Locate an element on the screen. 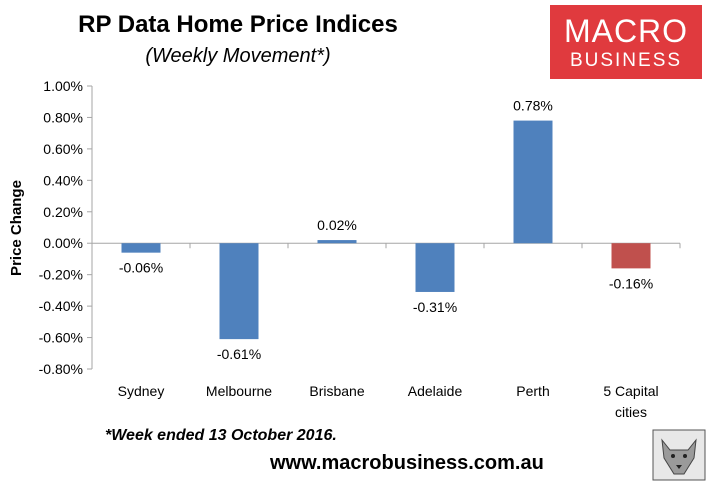  x-tick-label: Sydney is located at coordinates (141, 391).